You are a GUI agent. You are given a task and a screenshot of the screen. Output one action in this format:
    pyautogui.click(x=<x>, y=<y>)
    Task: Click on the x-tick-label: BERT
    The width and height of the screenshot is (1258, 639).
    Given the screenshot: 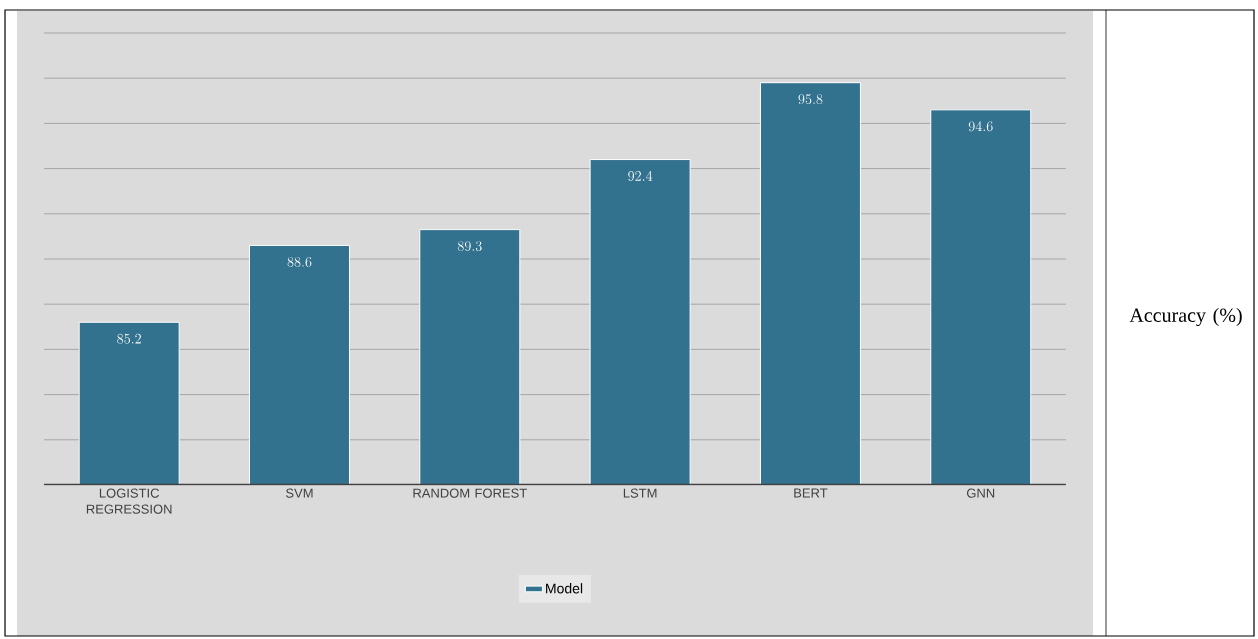 What is the action you would take?
    pyautogui.click(x=811, y=493)
    